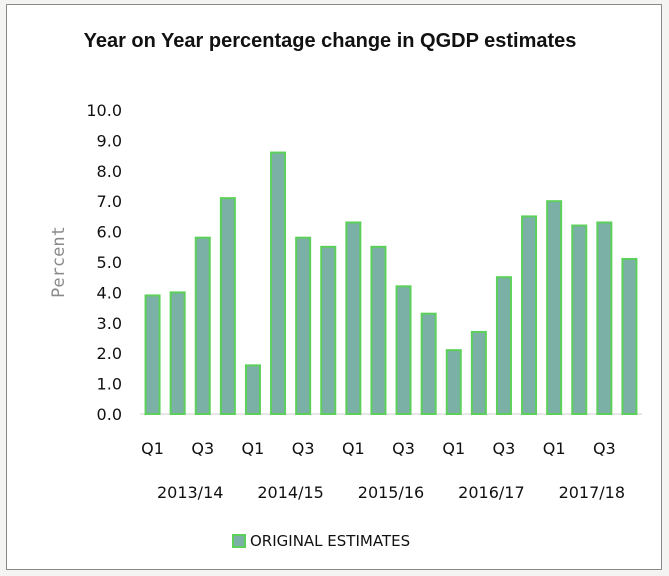 The width and height of the screenshot is (669, 576). What do you see at coordinates (491, 492) in the screenshot?
I see `x-group-label: 2016/17` at bounding box center [491, 492].